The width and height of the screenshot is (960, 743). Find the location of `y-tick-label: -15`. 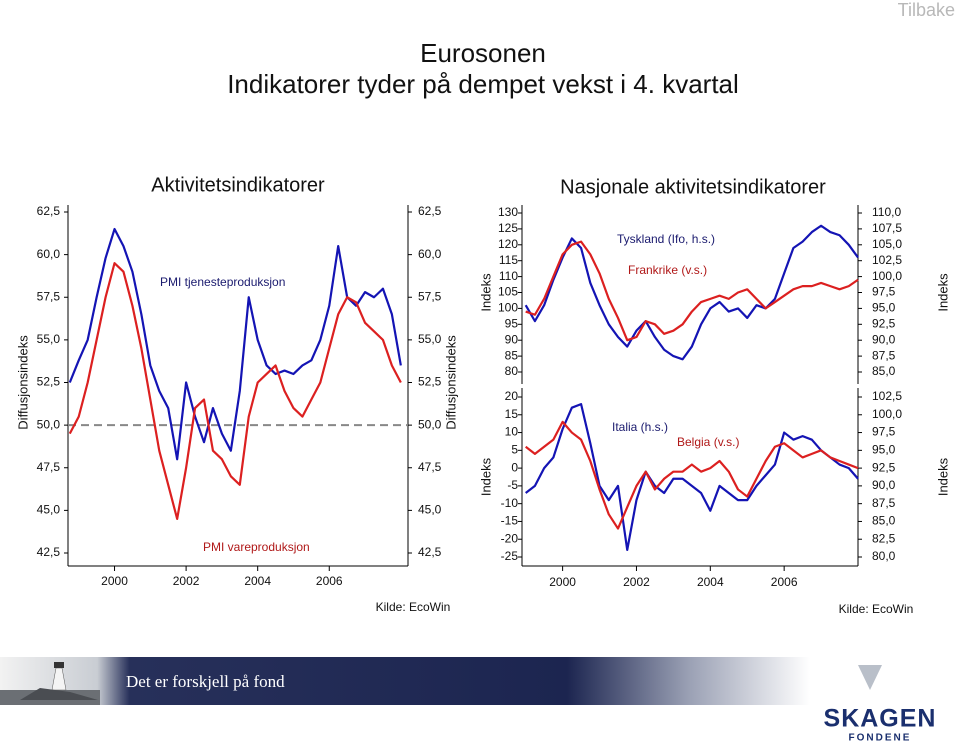

y-tick-label: -15 is located at coordinates (510, 521).